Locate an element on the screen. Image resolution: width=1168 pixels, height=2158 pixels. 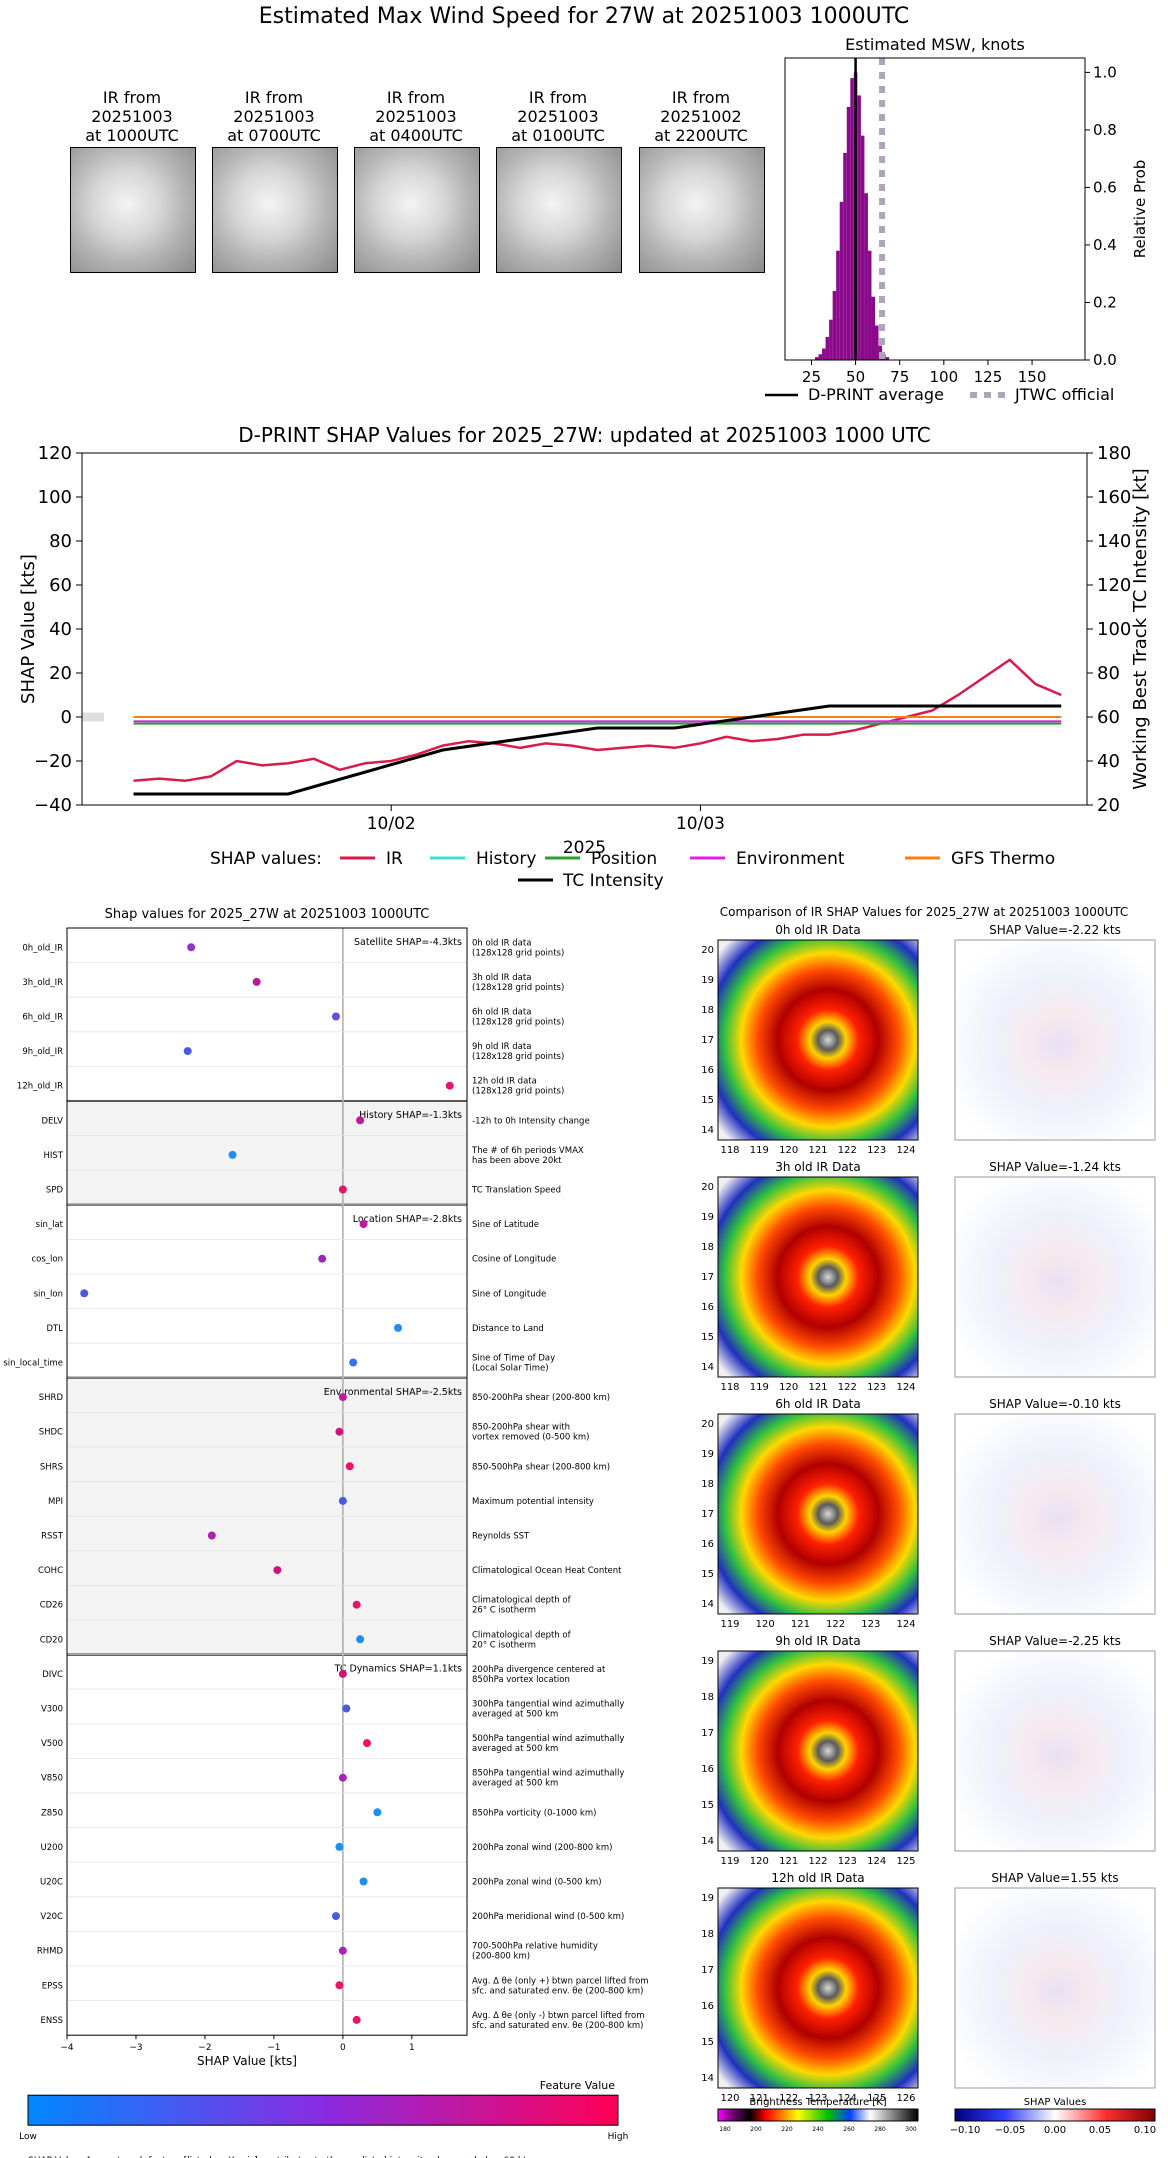
feature-description: 20° C isotherm is located at coordinates (504, 1645).